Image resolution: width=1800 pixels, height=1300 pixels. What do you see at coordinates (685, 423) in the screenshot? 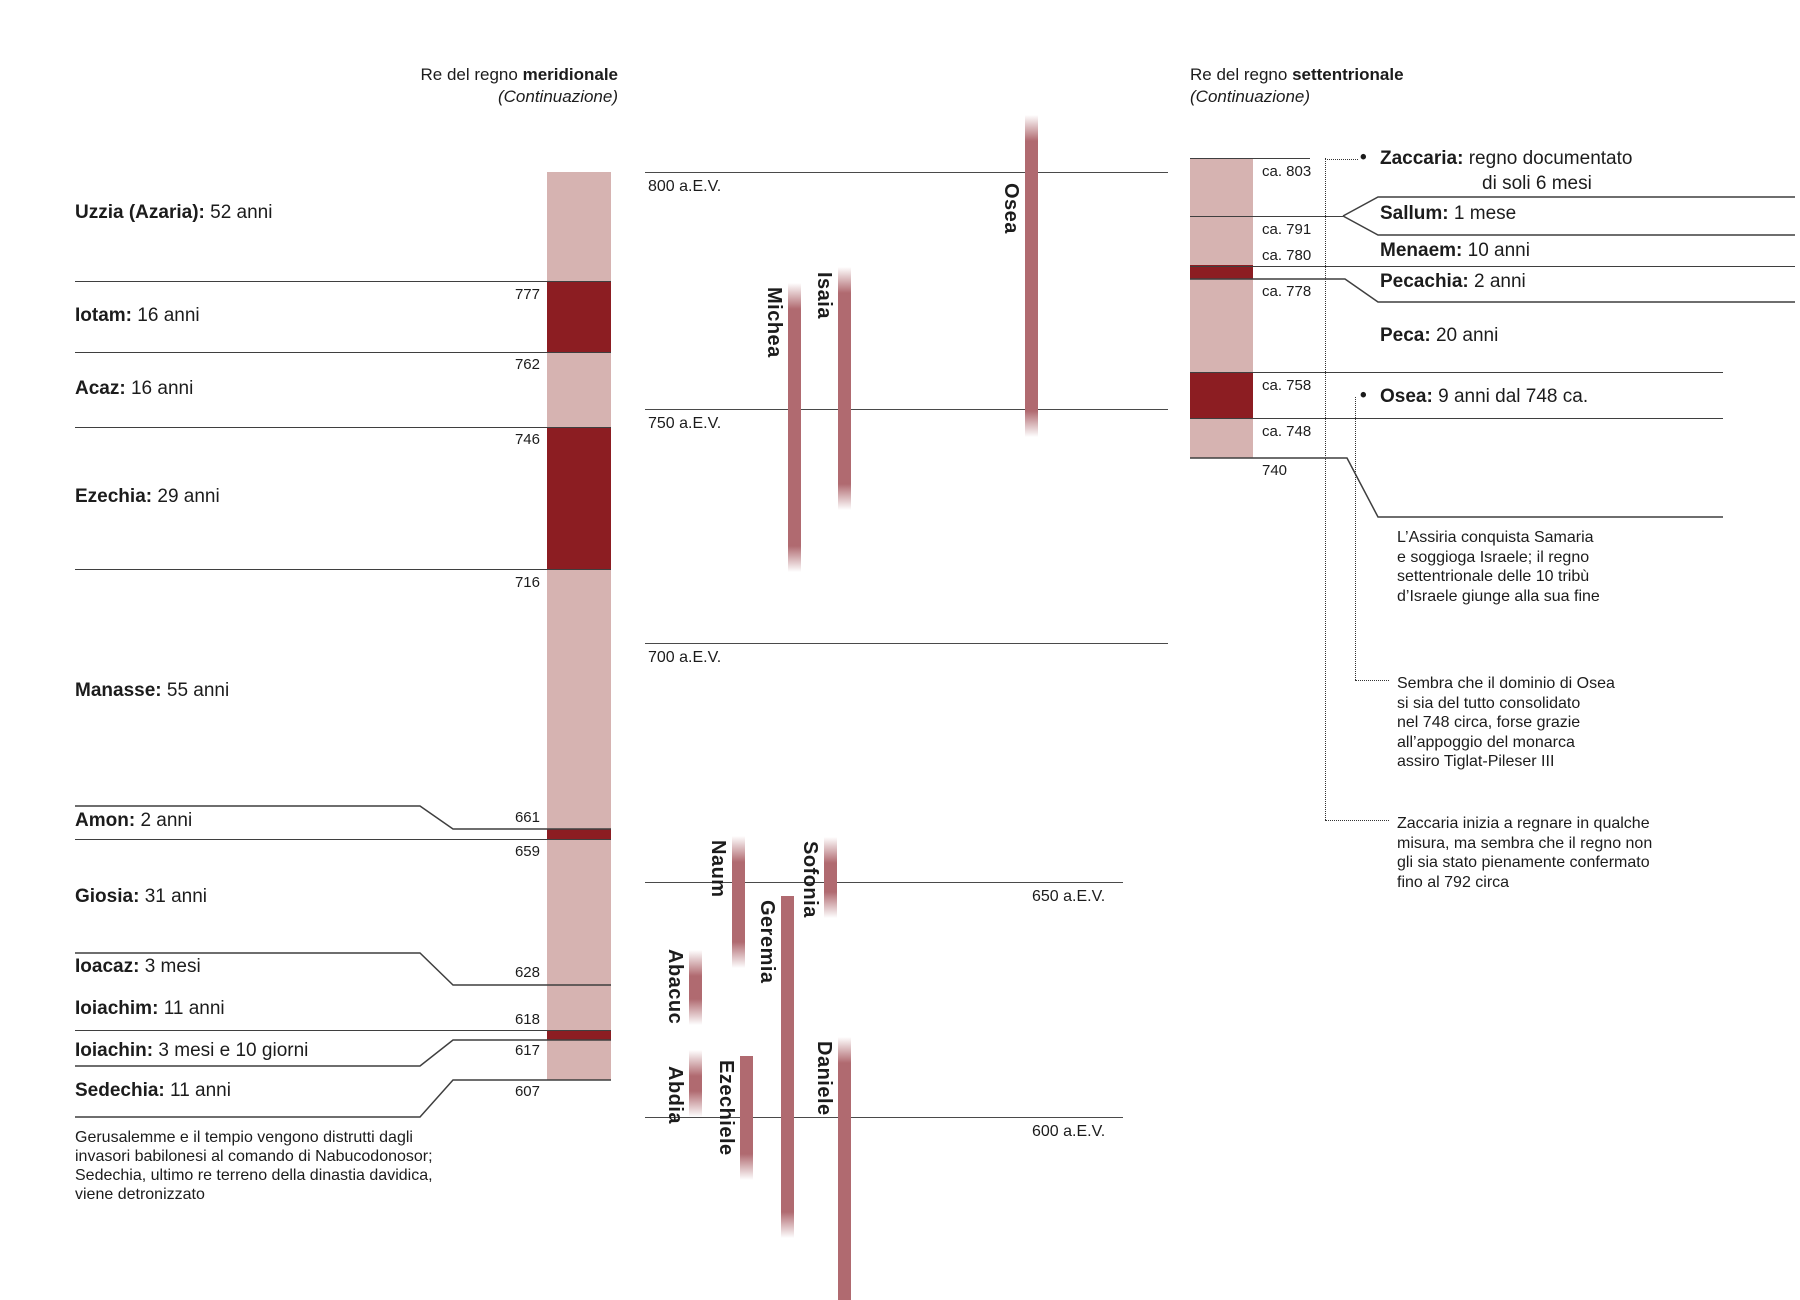
I see `timeline-label-750: 750 a.E.V.` at bounding box center [685, 423].